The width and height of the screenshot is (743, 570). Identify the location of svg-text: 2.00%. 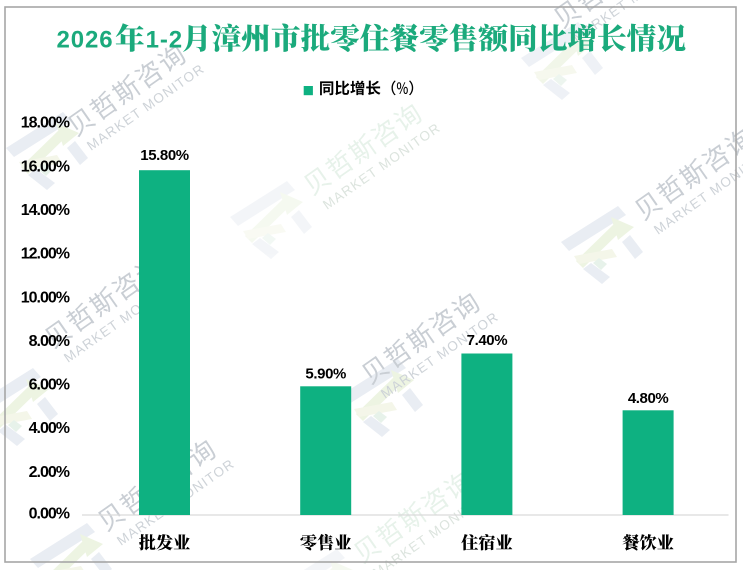
(49, 472).